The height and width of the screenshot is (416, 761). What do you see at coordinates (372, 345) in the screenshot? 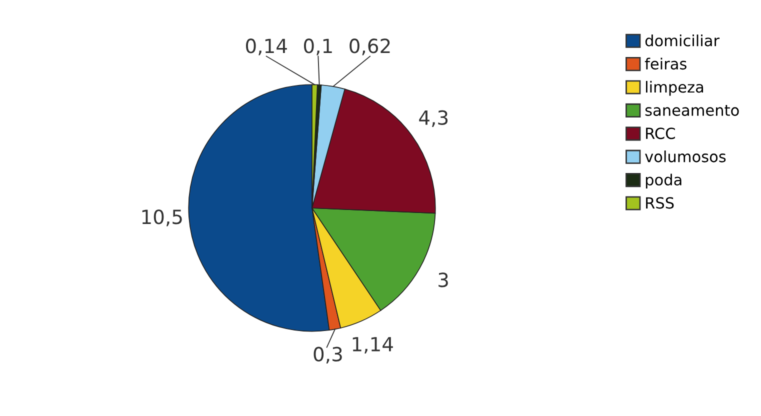
I see `data-label: 1,14` at bounding box center [372, 345].